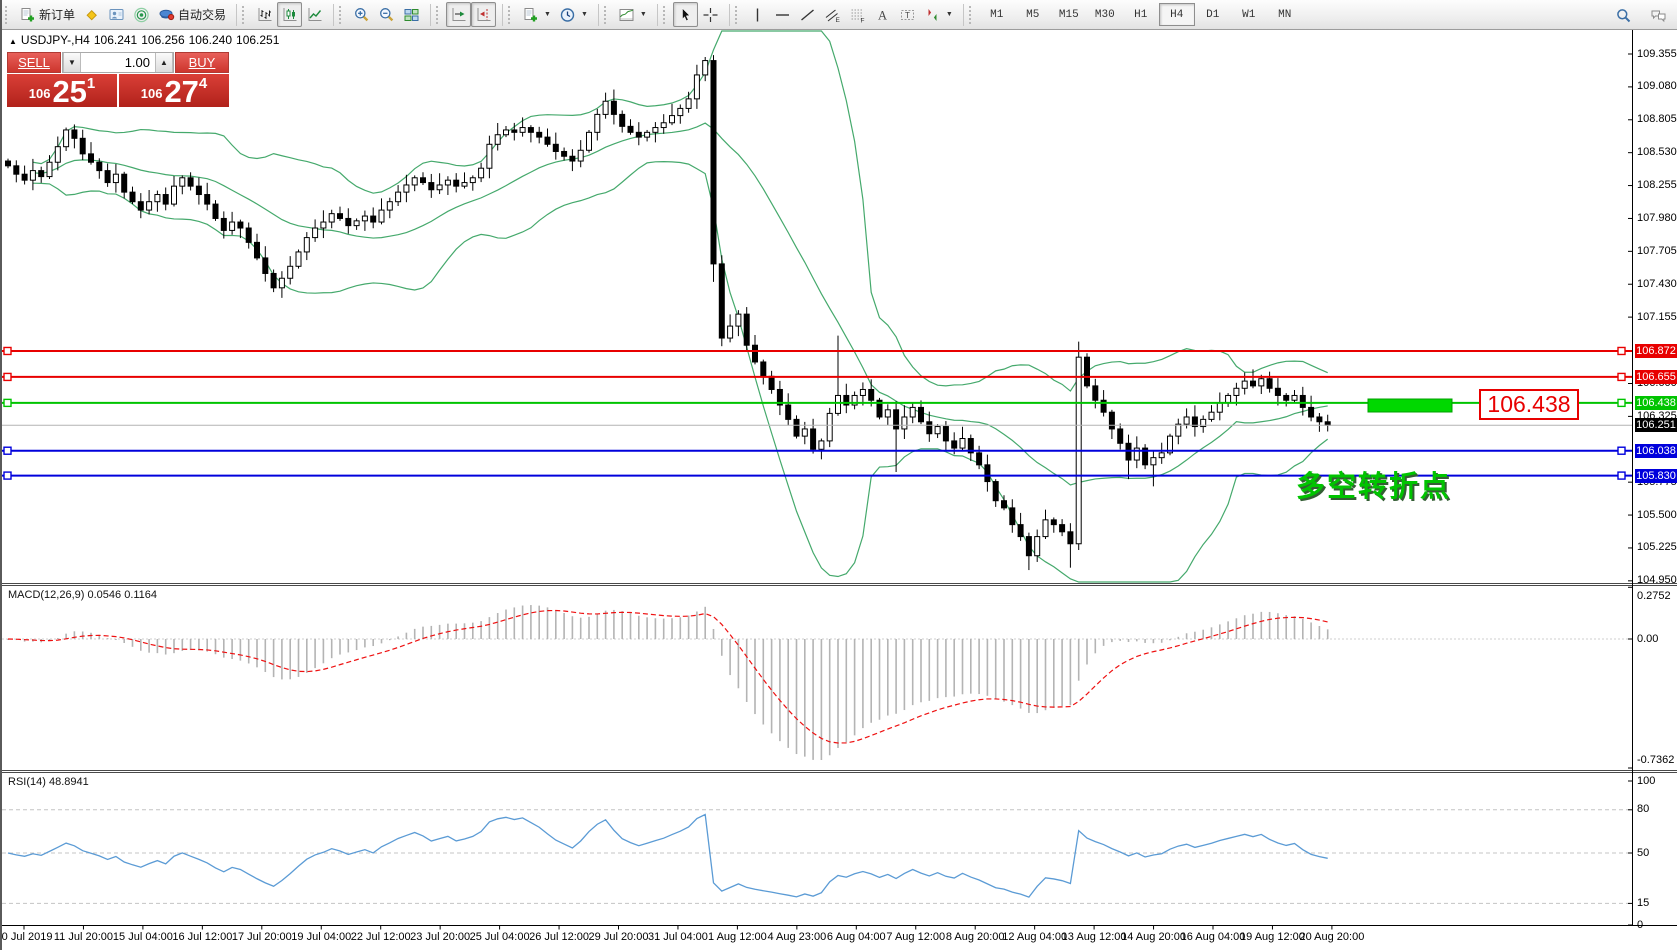 This screenshot has height=950, width=1677. Describe the element at coordinates (1529, 404) in the screenshot. I see `price-annotation-label: 106.438` at that location.